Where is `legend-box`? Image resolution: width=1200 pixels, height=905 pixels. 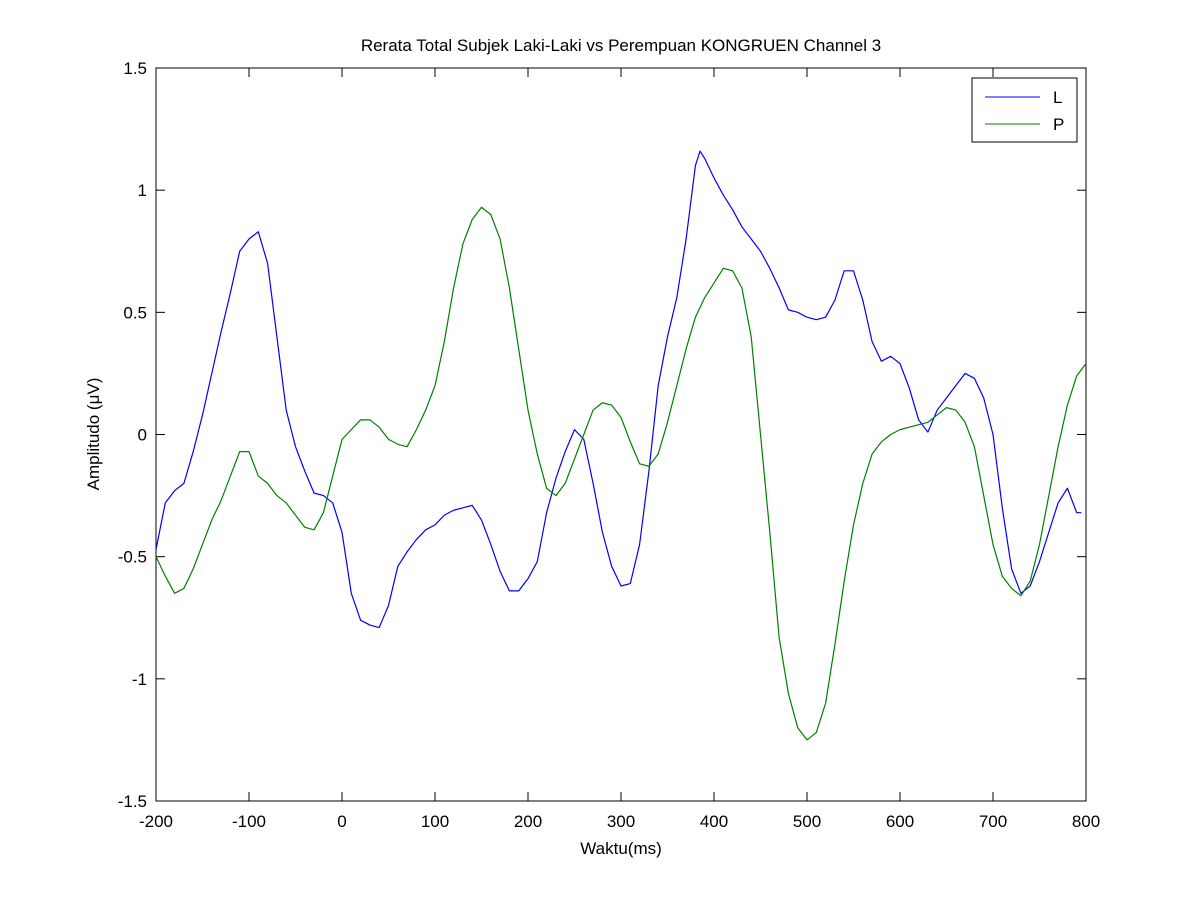 legend-box is located at coordinates (1024, 110).